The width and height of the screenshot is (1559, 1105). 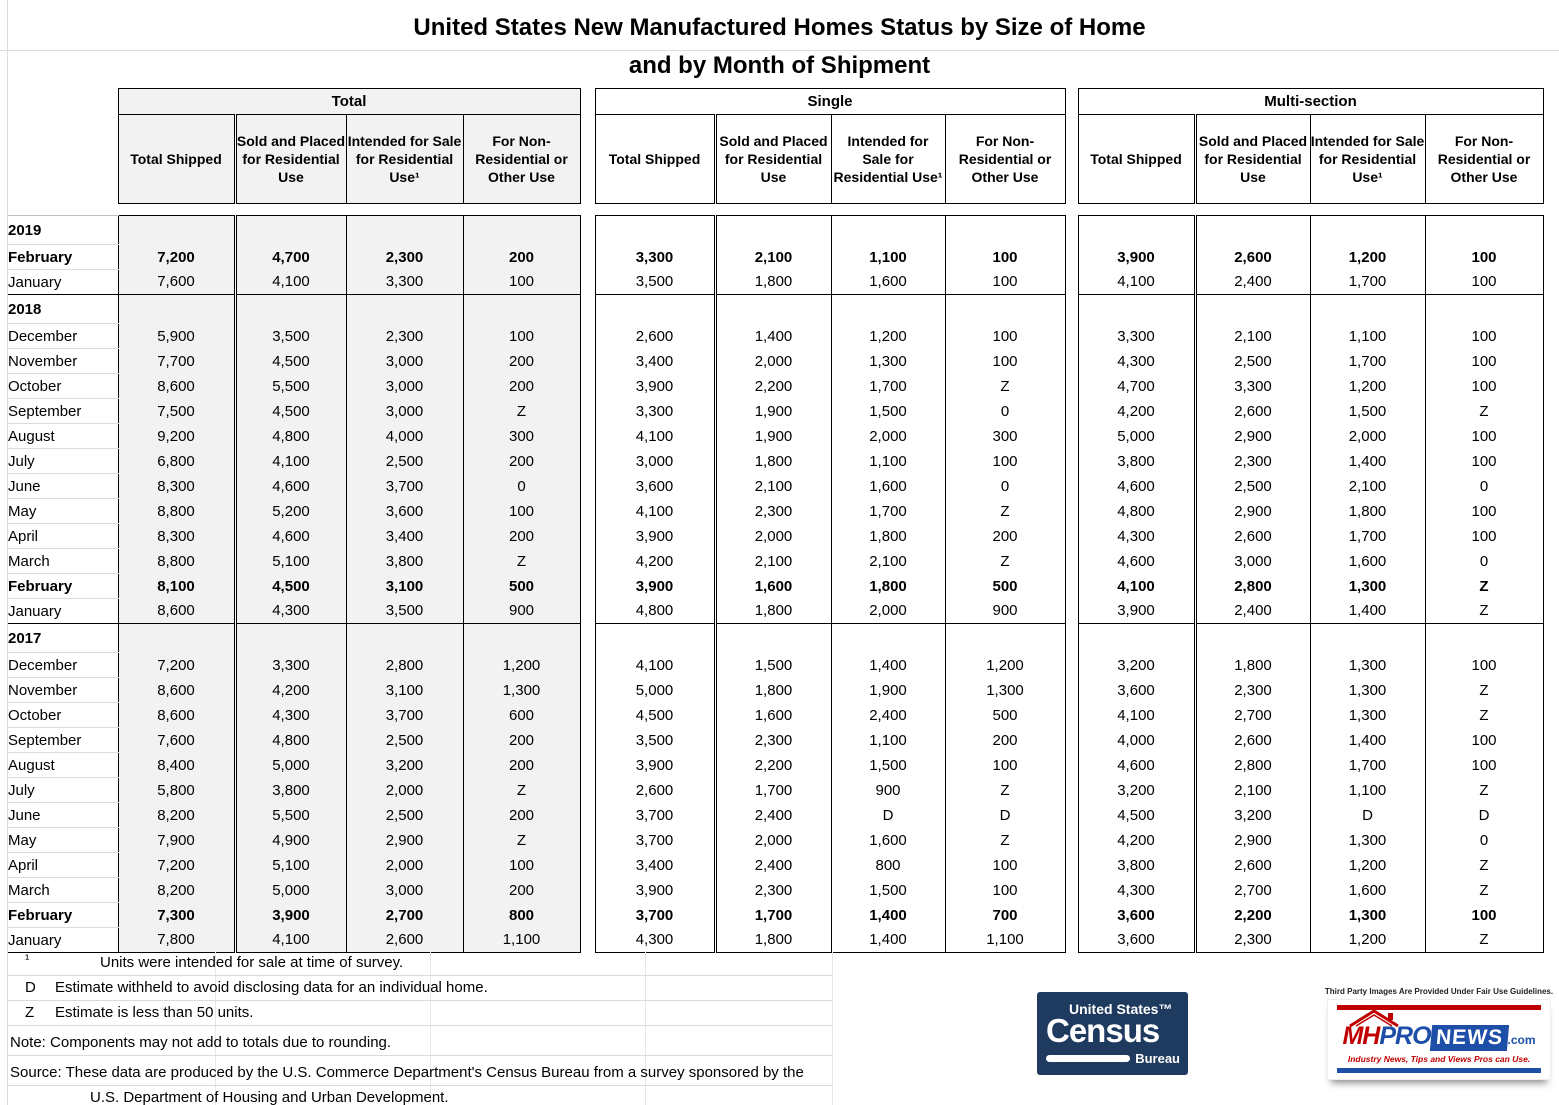 I want to click on cell: 2,000, so click(x=773, y=840).